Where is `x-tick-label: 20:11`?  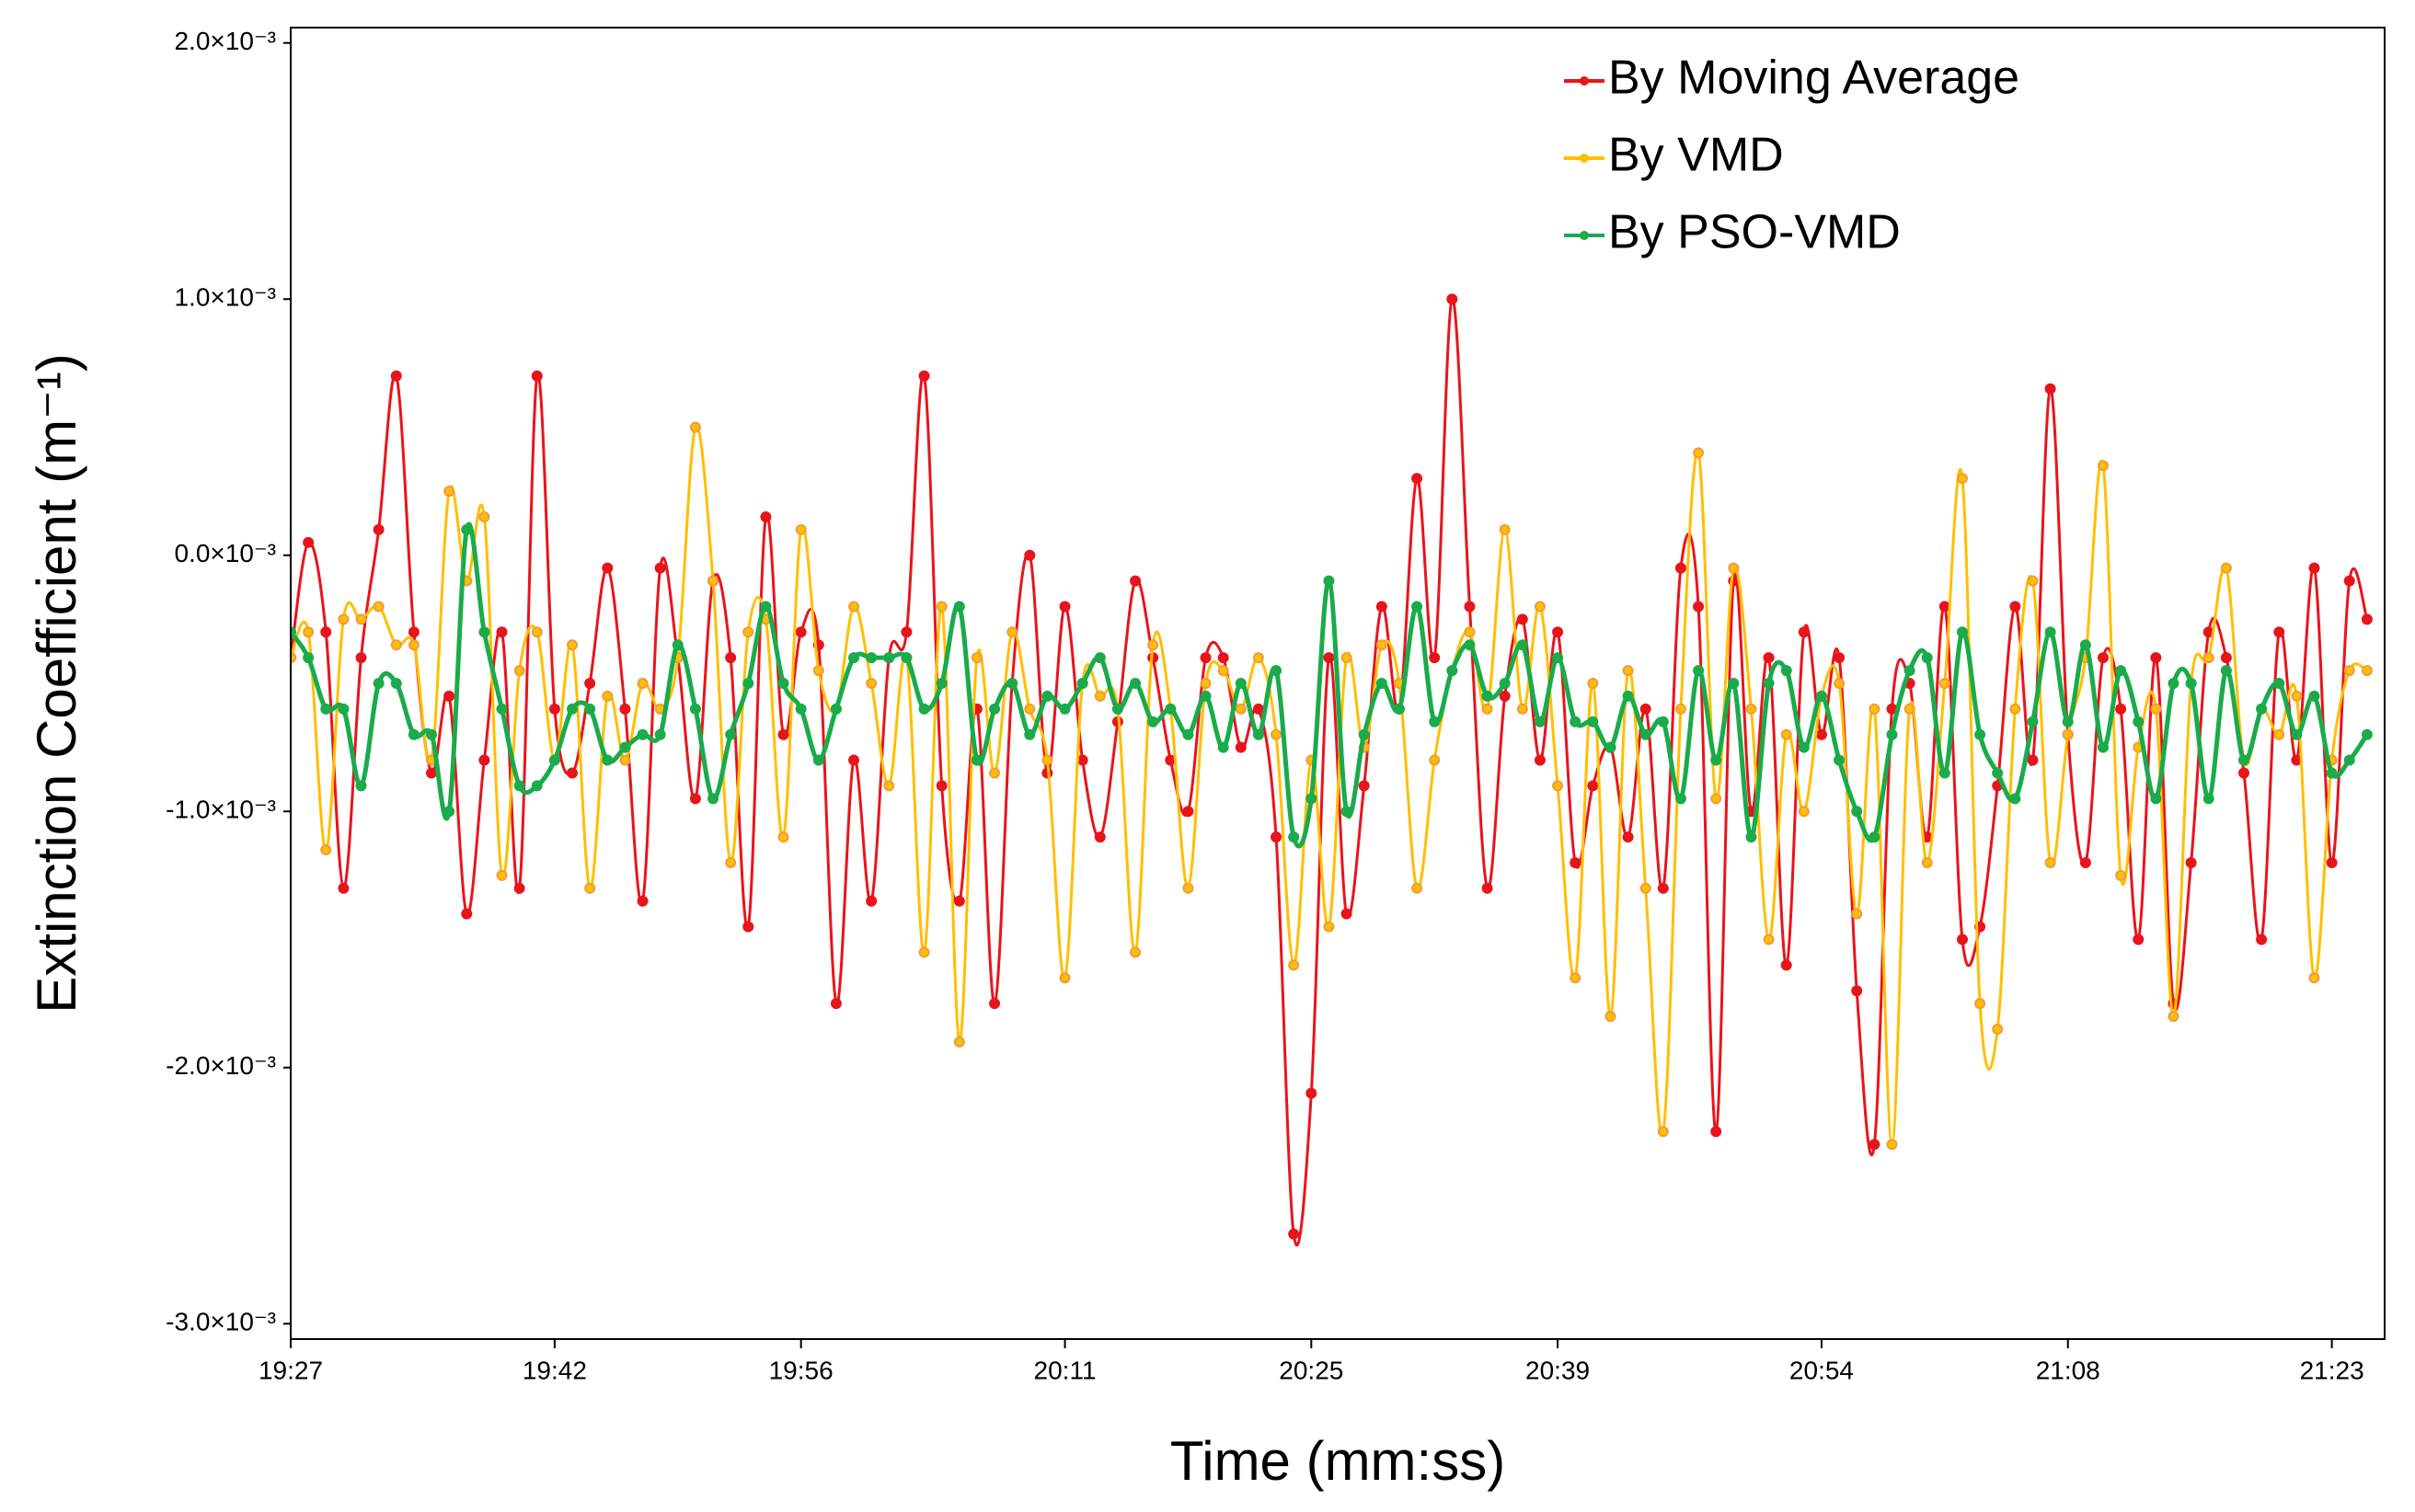
x-tick-label: 20:11 is located at coordinates (1065, 1370).